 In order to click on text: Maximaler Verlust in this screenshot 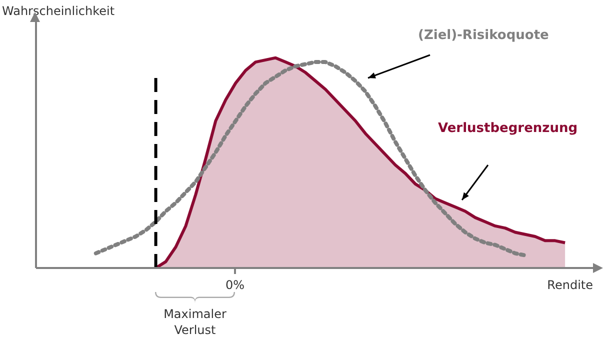, I will do `click(195, 322)`.